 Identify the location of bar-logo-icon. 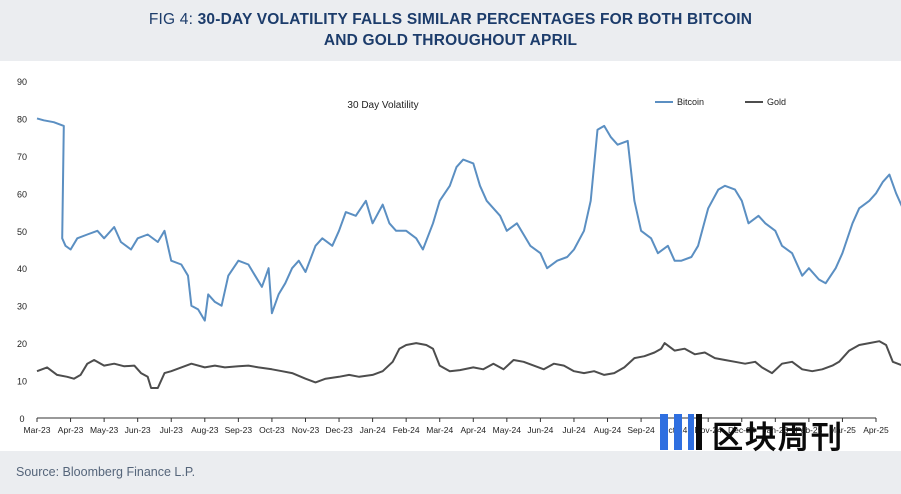
(681, 432).